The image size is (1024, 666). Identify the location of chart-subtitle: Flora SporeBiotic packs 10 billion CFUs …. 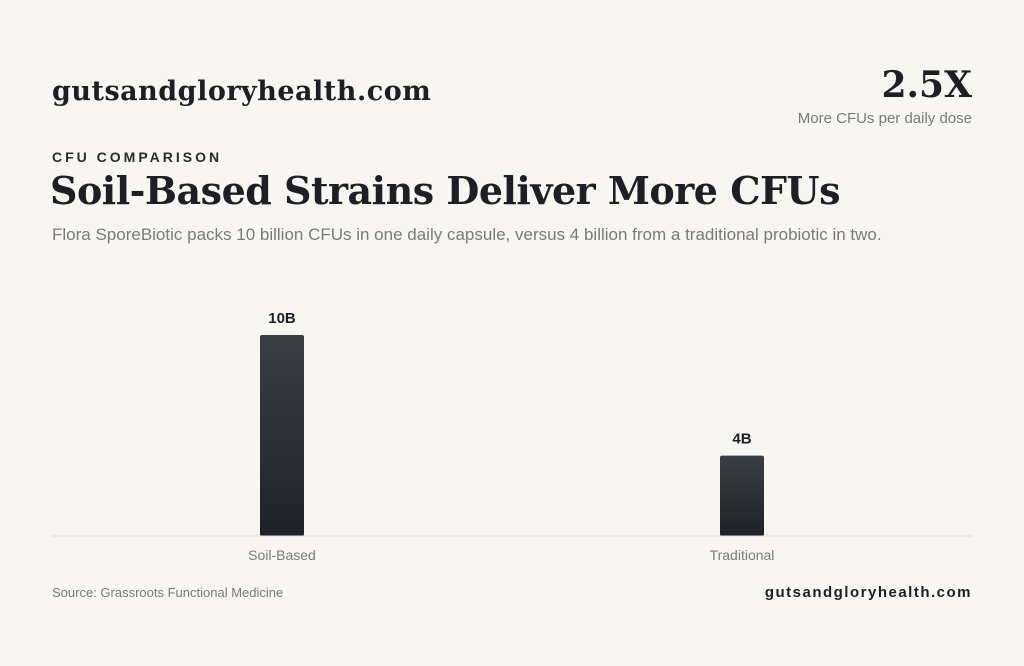
(467, 234).